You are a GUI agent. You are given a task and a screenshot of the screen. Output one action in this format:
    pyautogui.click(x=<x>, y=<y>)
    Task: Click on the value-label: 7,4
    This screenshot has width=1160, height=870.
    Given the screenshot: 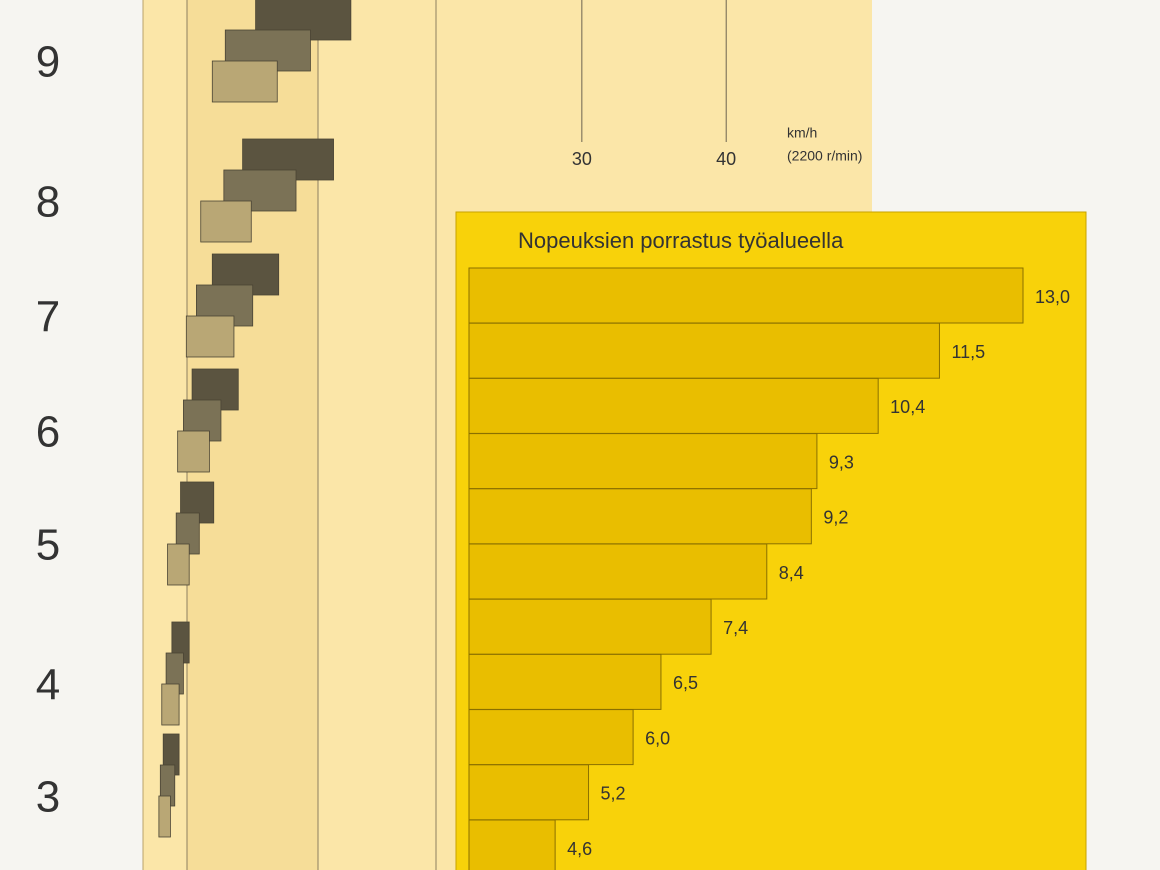 What is the action you would take?
    pyautogui.click(x=735, y=628)
    